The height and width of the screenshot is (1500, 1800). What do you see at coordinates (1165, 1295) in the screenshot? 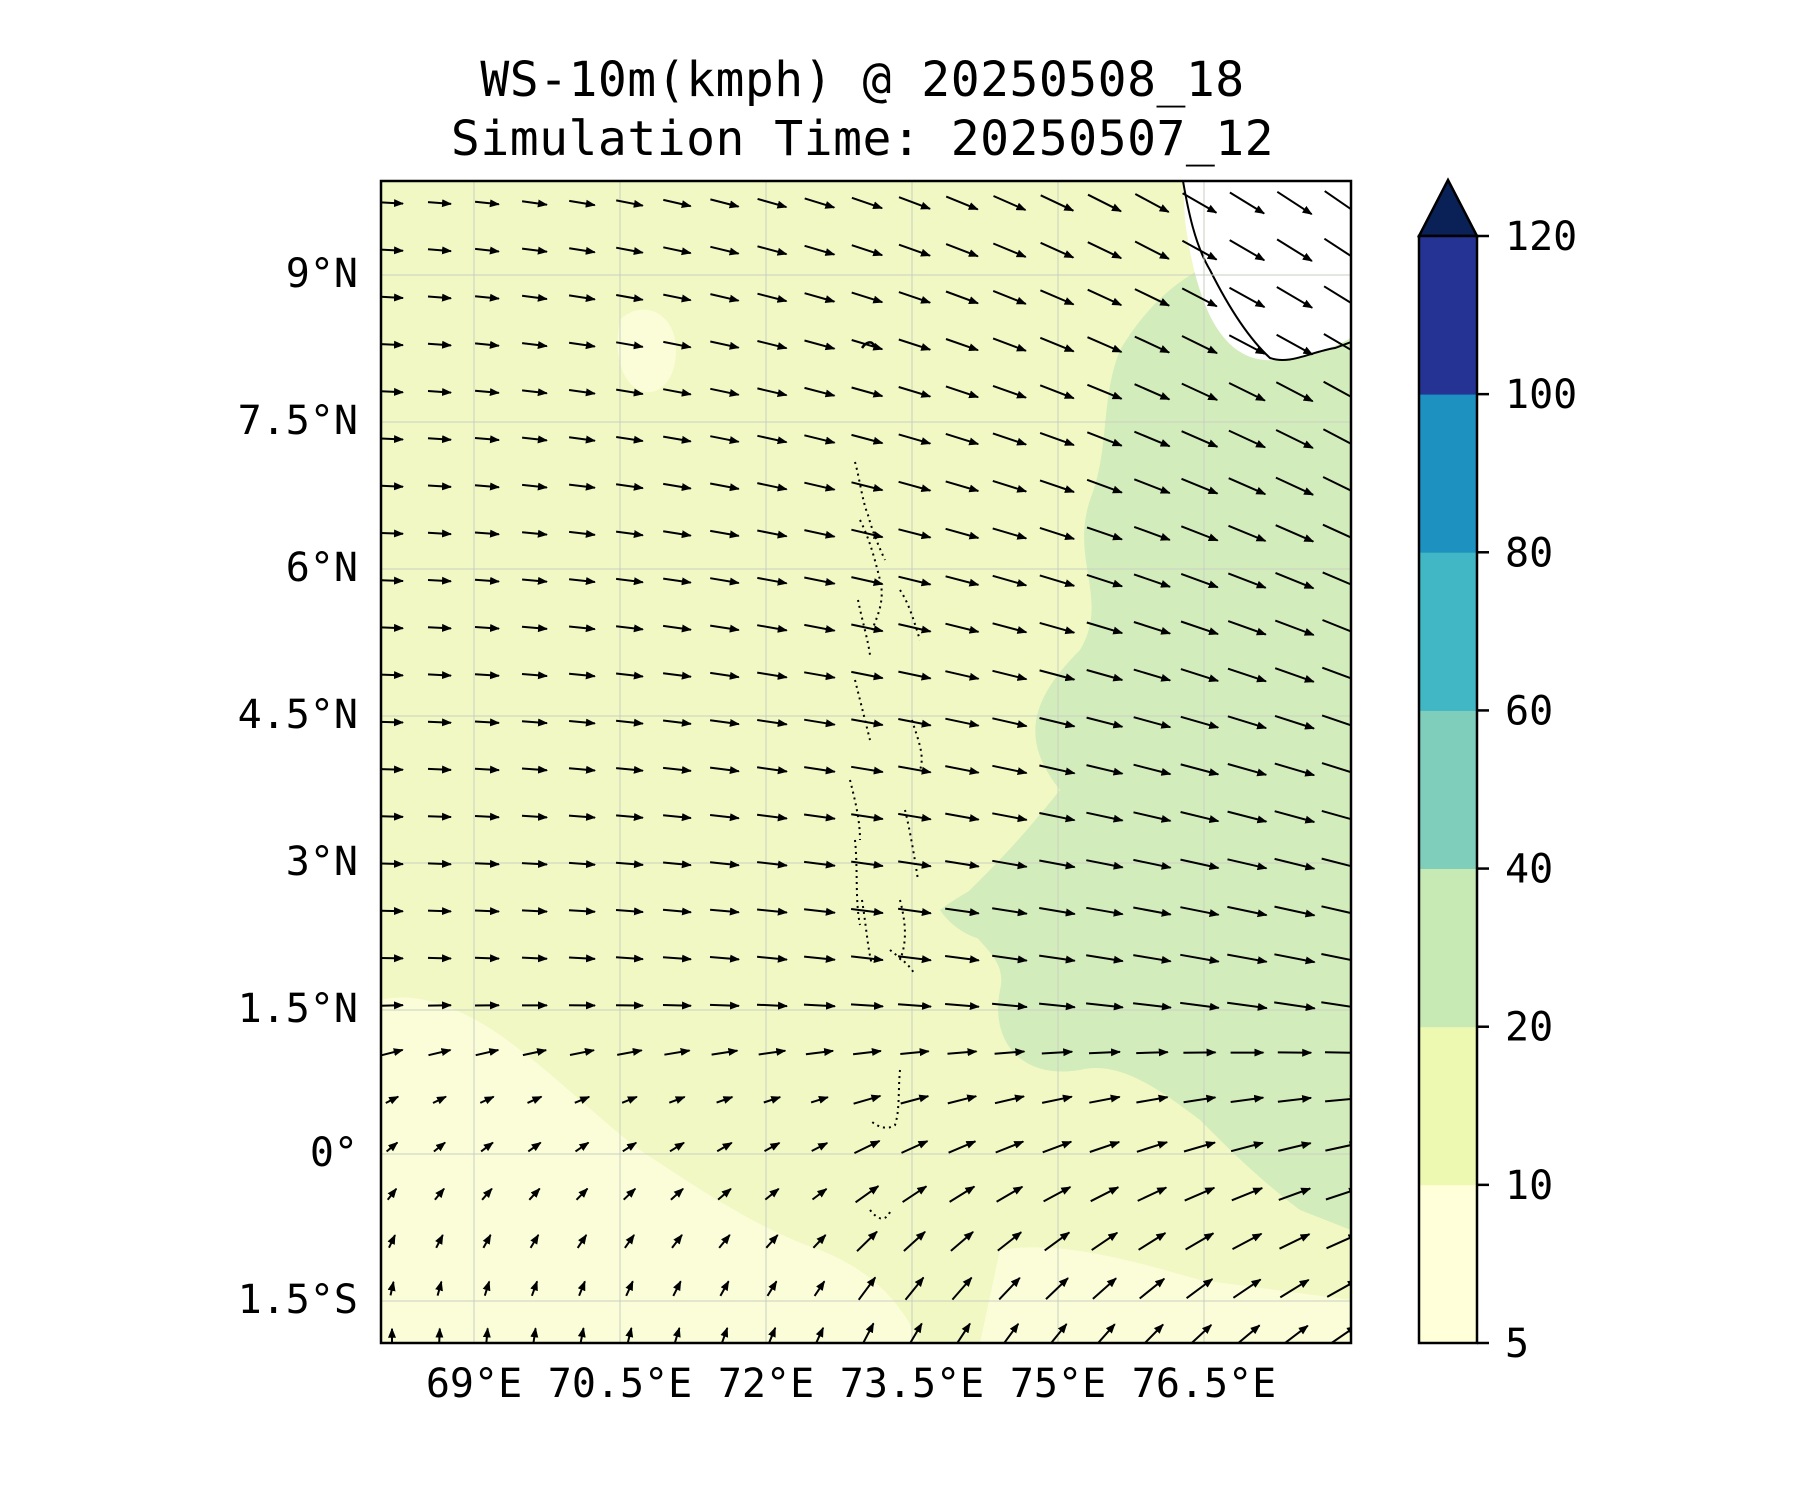
I see `calm-region-south-strip` at bounding box center [1165, 1295].